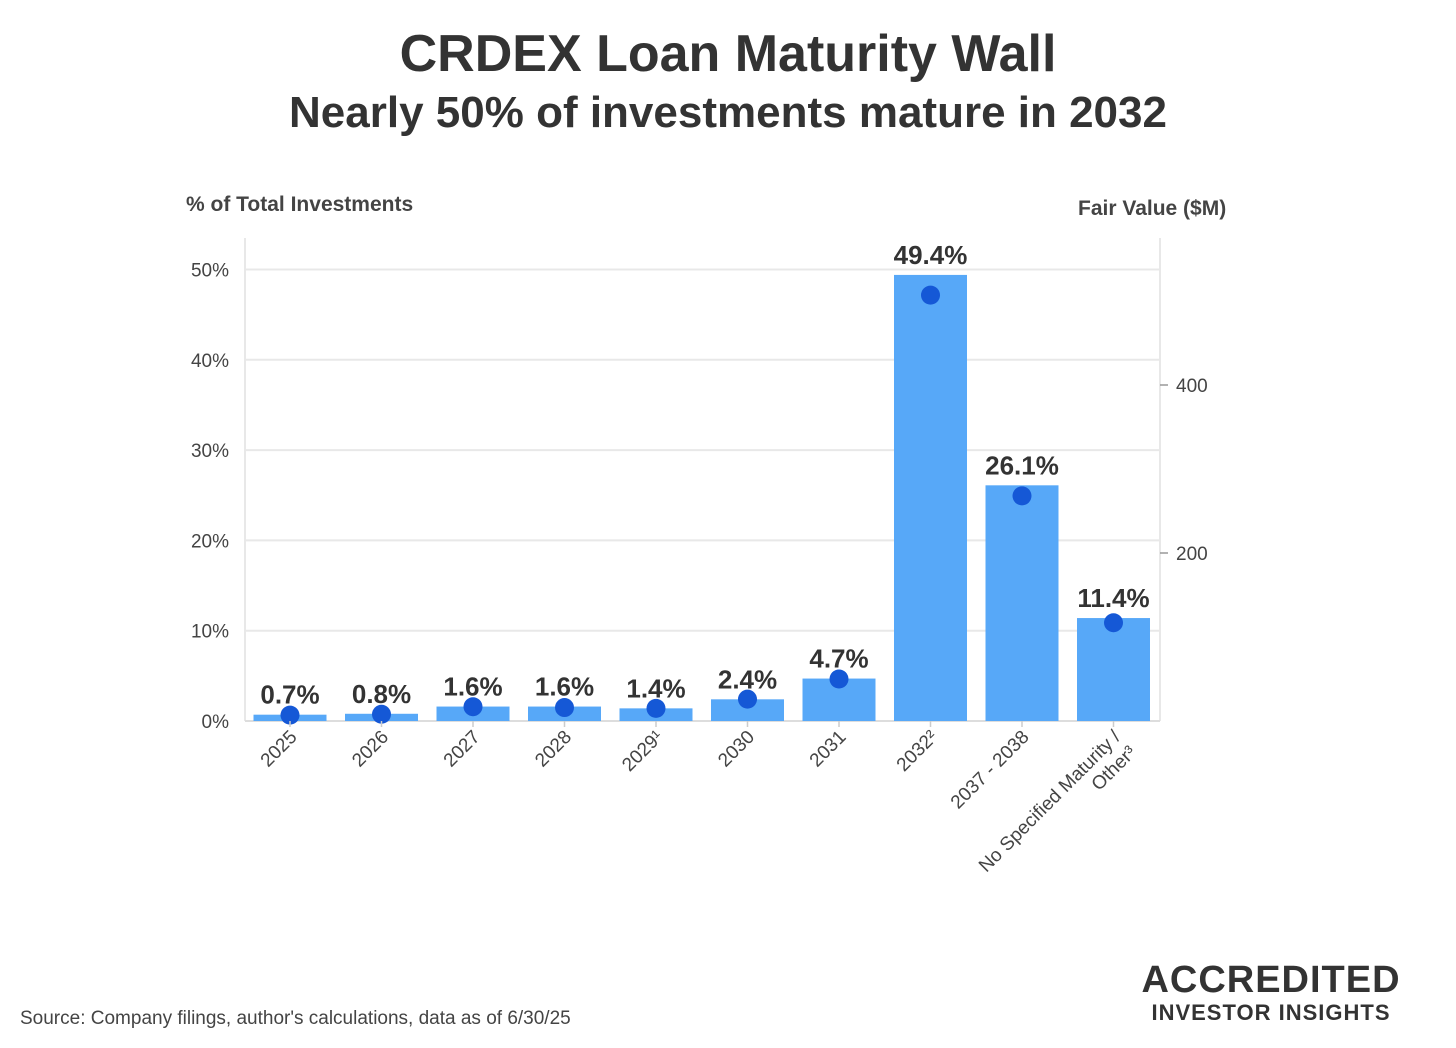 The width and height of the screenshot is (1456, 1048). What do you see at coordinates (289, 695) in the screenshot?
I see `bar-data-label: 0.7%` at bounding box center [289, 695].